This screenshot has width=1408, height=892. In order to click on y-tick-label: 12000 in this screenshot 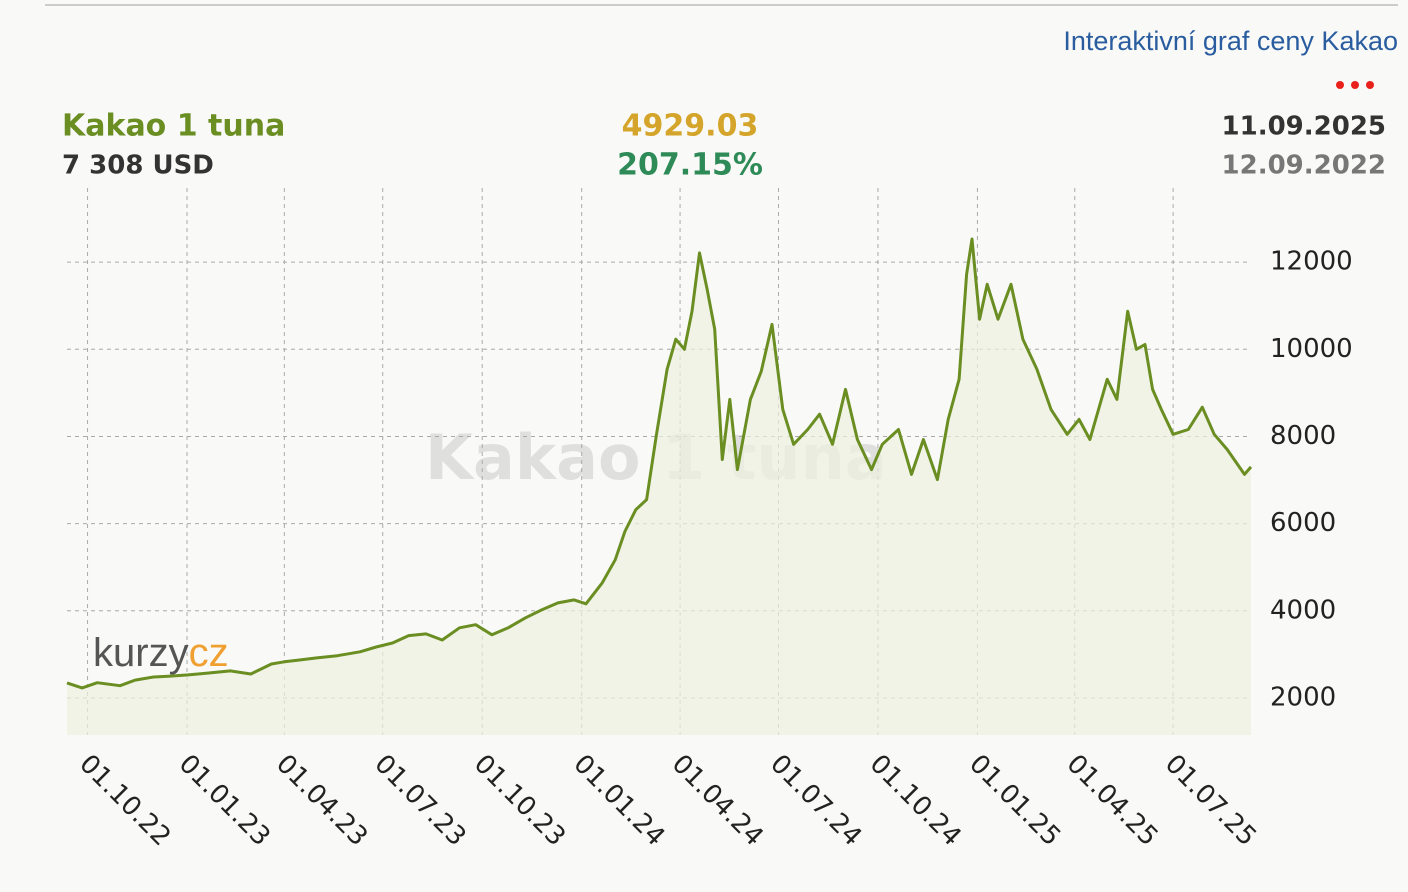, I will do `click(1311, 262)`.